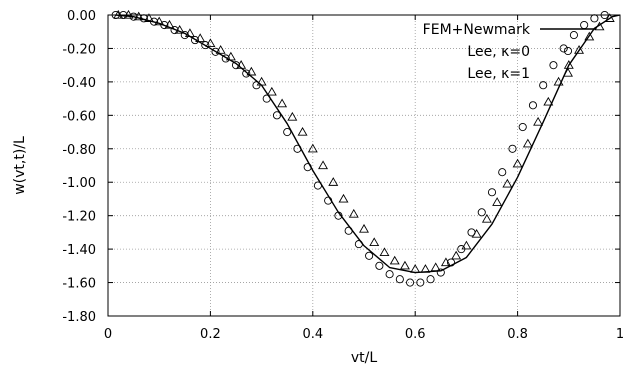 This screenshot has width=627, height=372. I want to click on y-axis-title: w(vt,t)/L, so click(20, 165).